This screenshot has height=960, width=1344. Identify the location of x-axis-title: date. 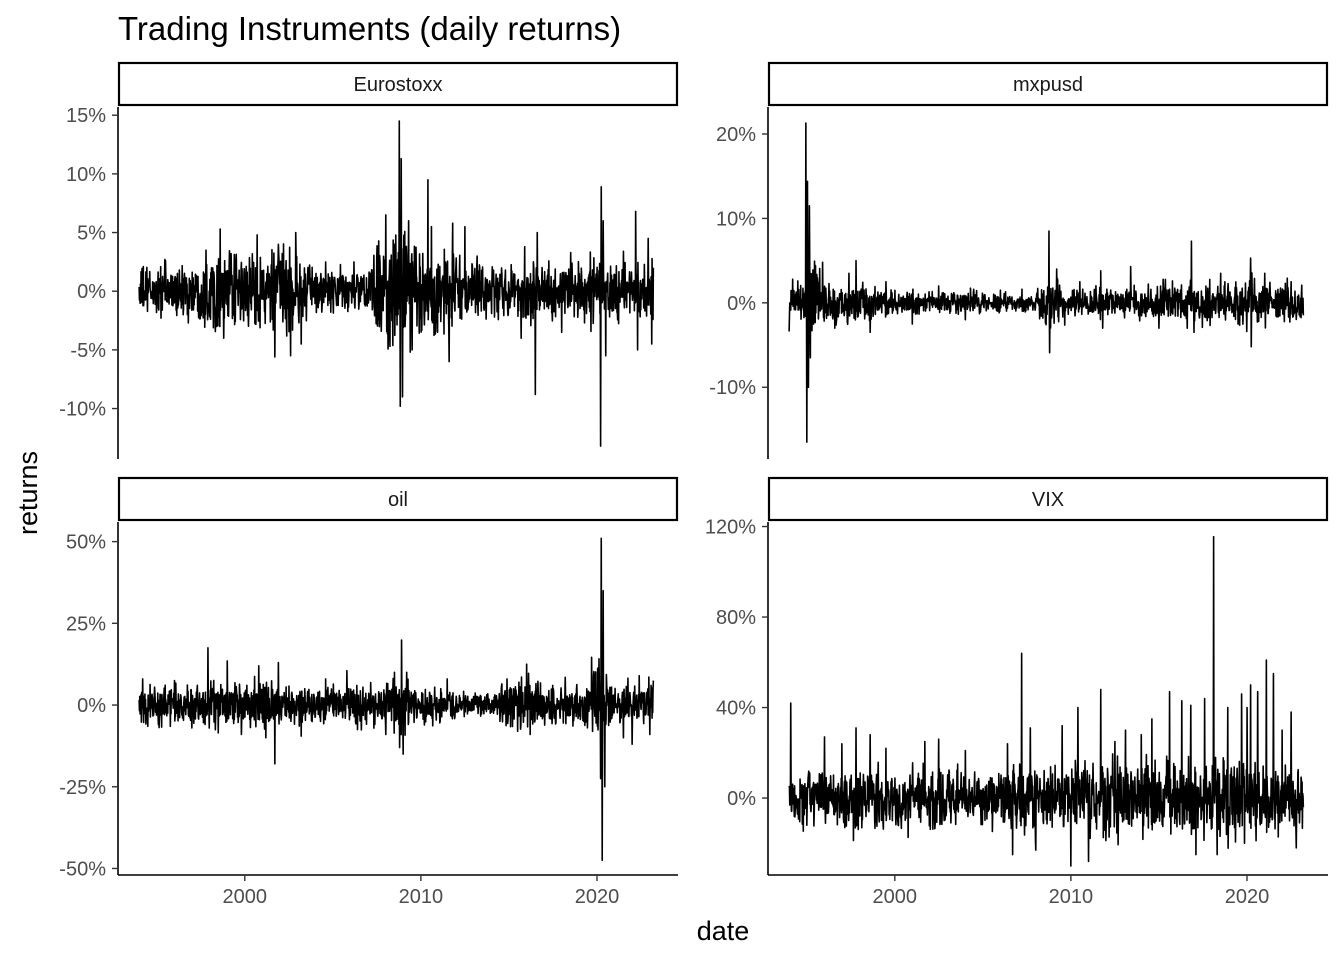
(723, 931).